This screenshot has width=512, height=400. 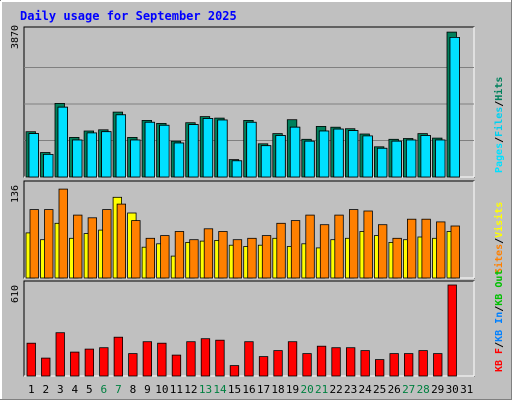 I want to click on x-tick-label-day-2: 2, so click(x=45, y=389).